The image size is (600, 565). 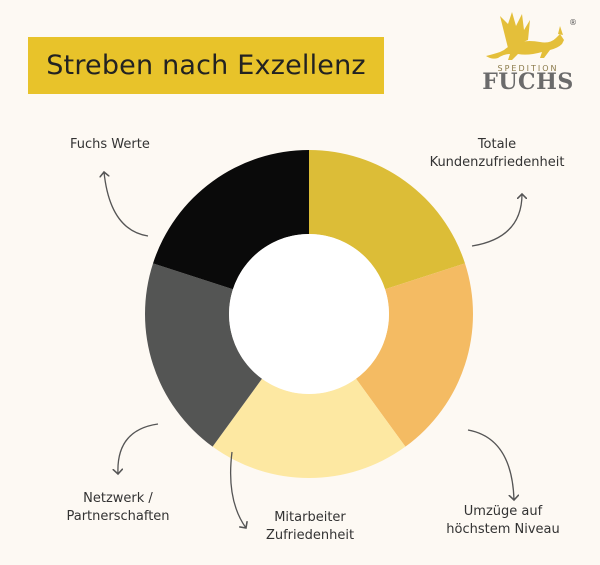 I want to click on page-title: Streben nach Exzellenz, so click(x=206, y=65).